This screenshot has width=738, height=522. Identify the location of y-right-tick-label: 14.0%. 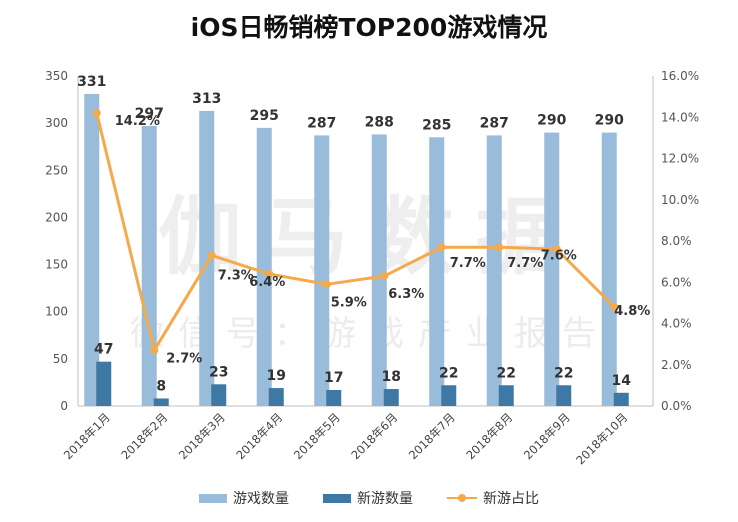
(680, 117).